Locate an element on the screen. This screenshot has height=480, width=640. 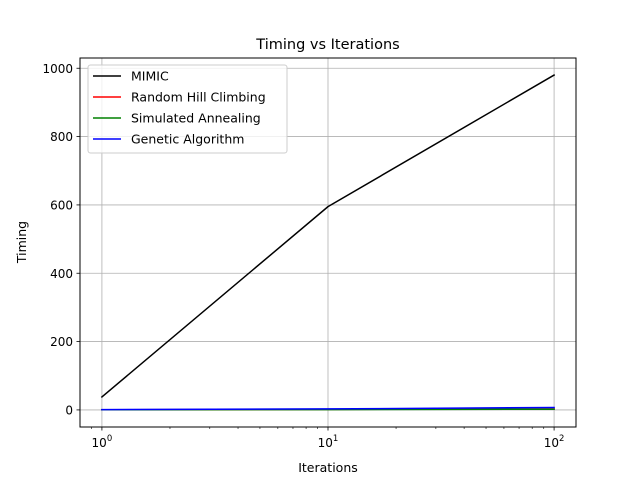
x-tick-label: 10¹ is located at coordinates (328, 442).